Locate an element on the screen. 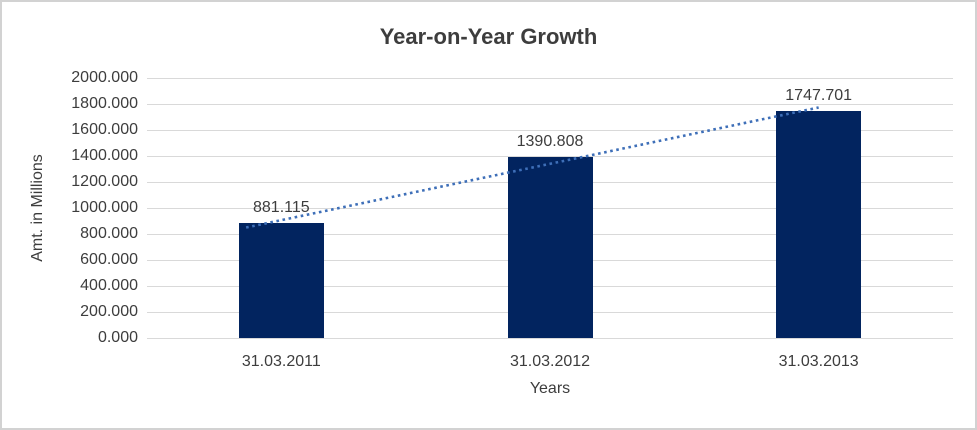 The width and height of the screenshot is (977, 430). gridline-2000.000 is located at coordinates (550, 78).